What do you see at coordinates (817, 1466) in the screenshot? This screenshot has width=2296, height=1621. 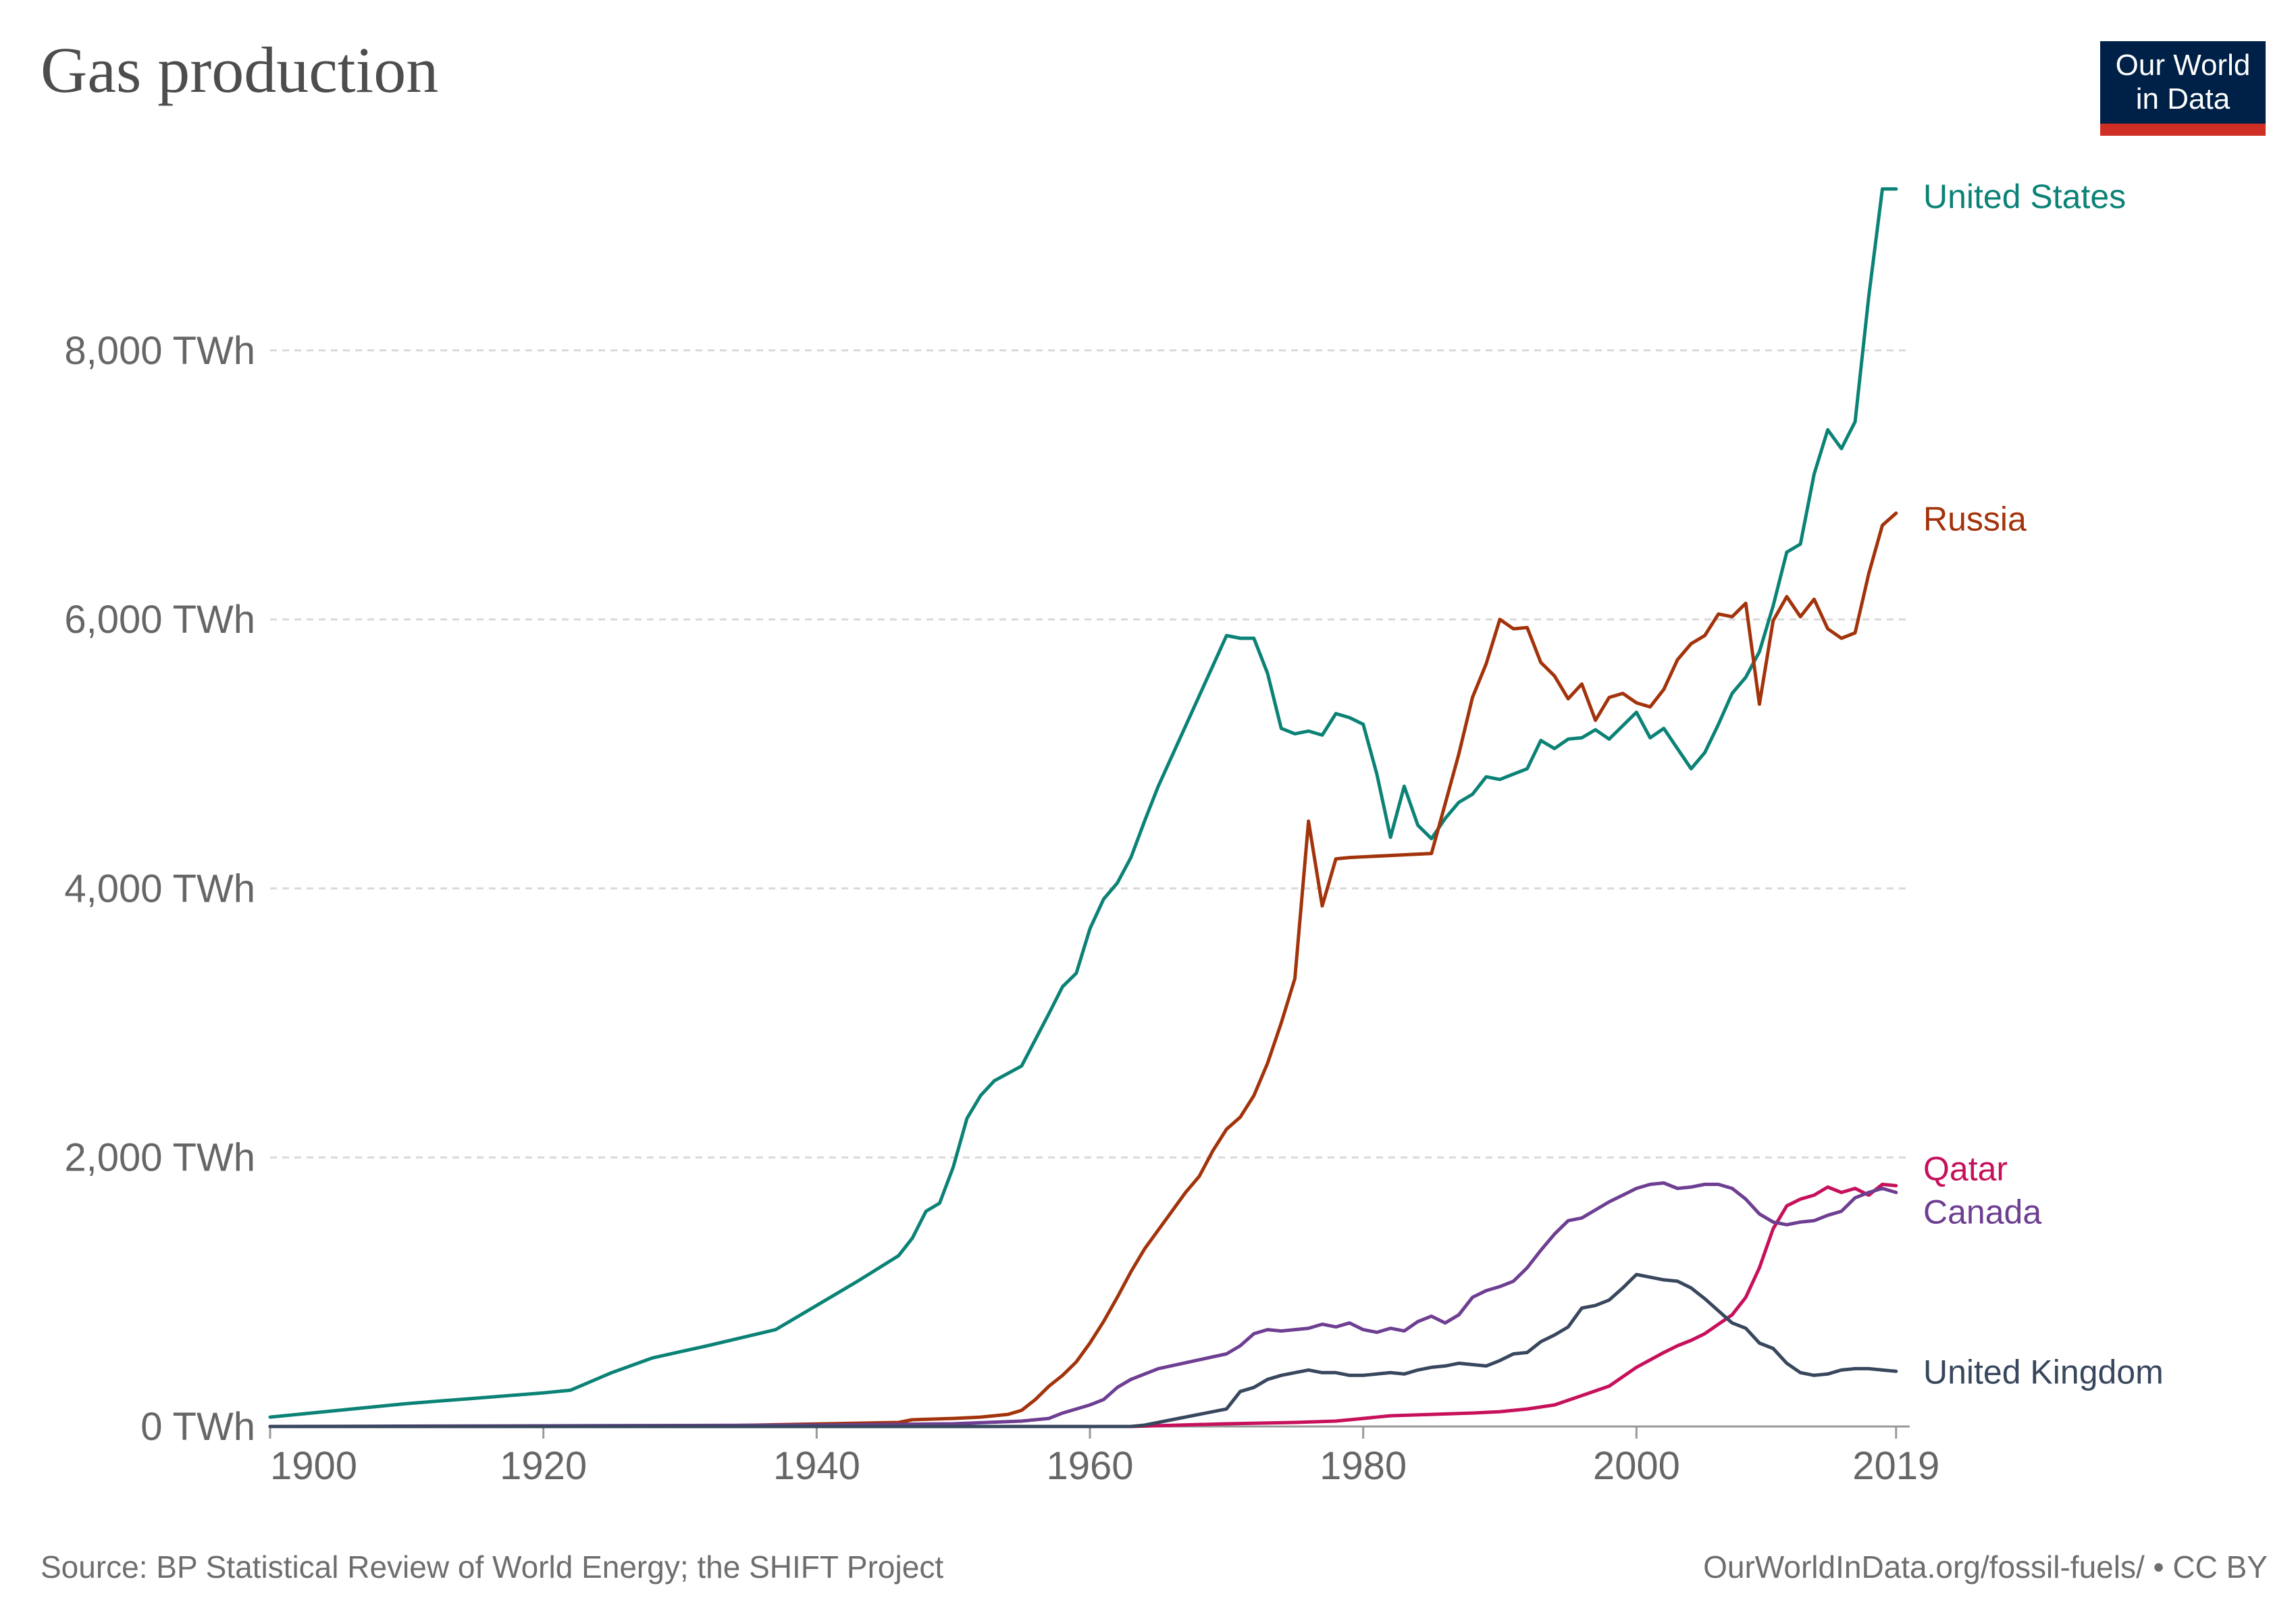 I see `x-tick-label: 1940` at bounding box center [817, 1466].